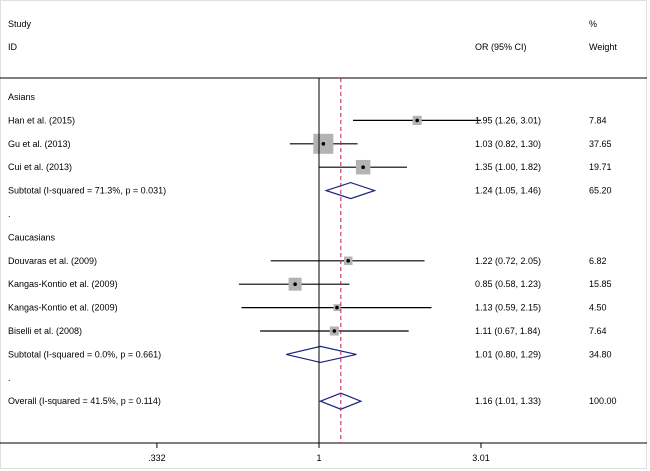 The width and height of the screenshot is (650, 471). I want to click on study-label: Han et al. (2015), so click(41, 120).